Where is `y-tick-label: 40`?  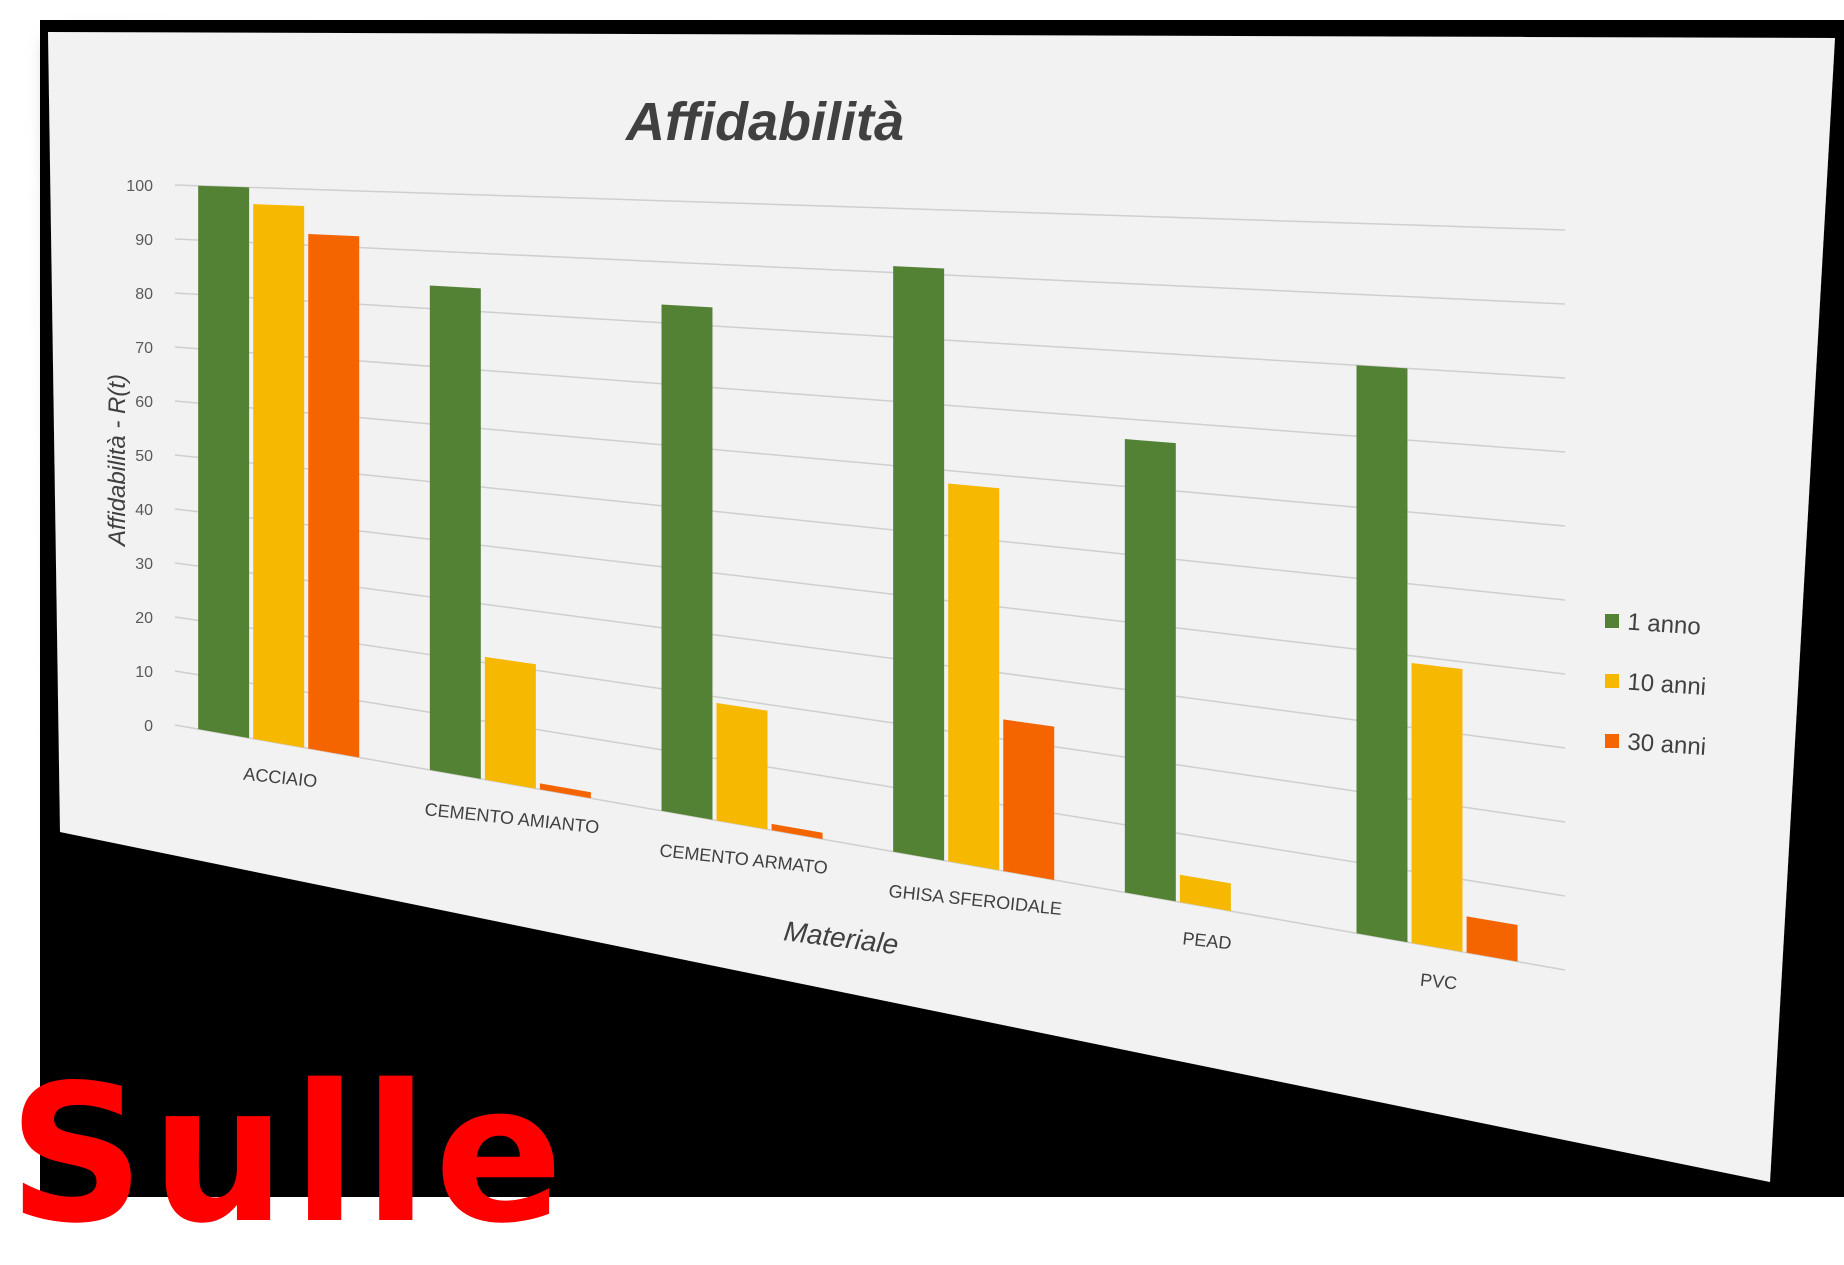 y-tick-label: 40 is located at coordinates (144, 510).